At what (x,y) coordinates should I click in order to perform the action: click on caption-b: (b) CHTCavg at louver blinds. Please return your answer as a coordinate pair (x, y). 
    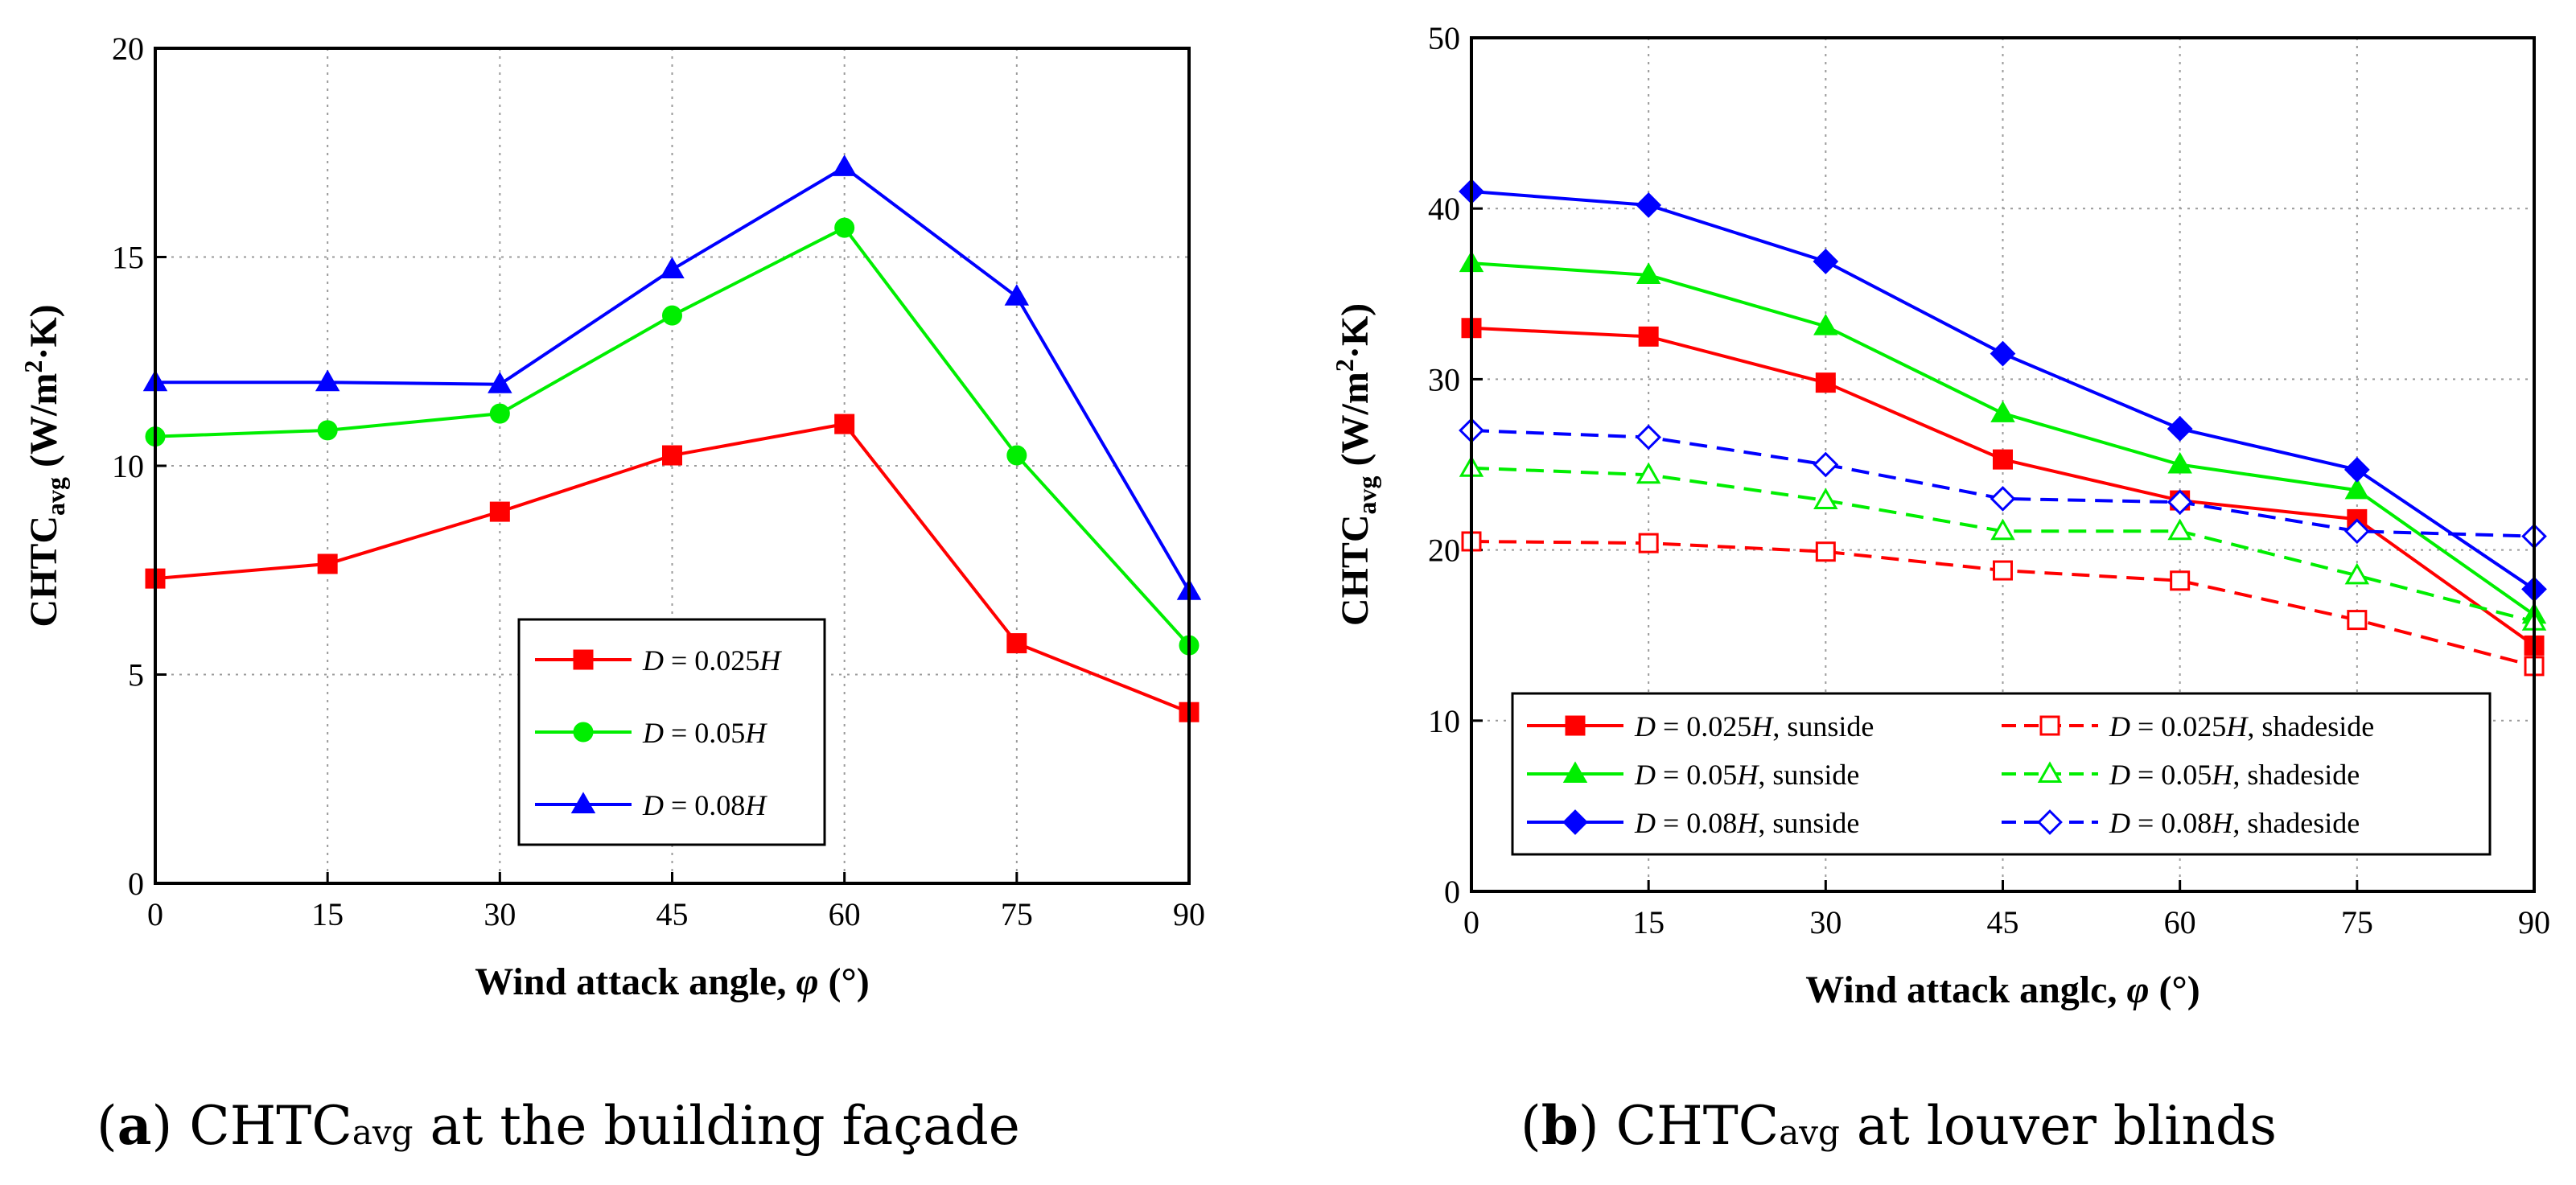
    Looking at the image, I should click on (1899, 1125).